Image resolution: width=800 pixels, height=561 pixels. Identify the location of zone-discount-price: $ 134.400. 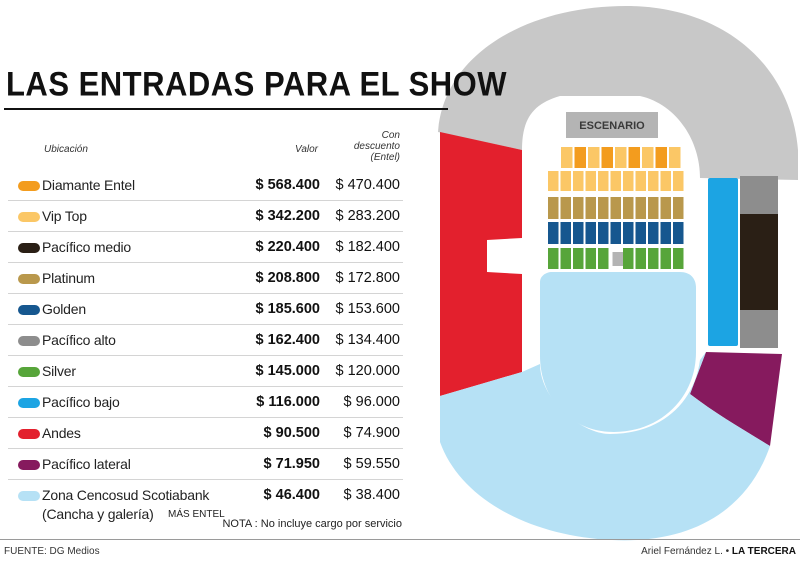
(367, 340).